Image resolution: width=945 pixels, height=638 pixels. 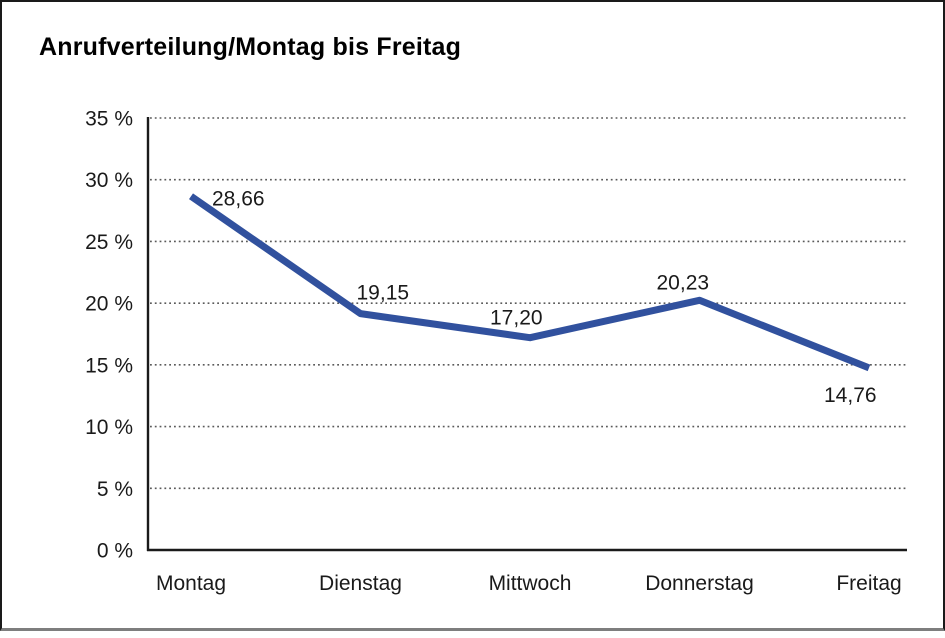 I want to click on data-point-label: 19,15, so click(x=383, y=293).